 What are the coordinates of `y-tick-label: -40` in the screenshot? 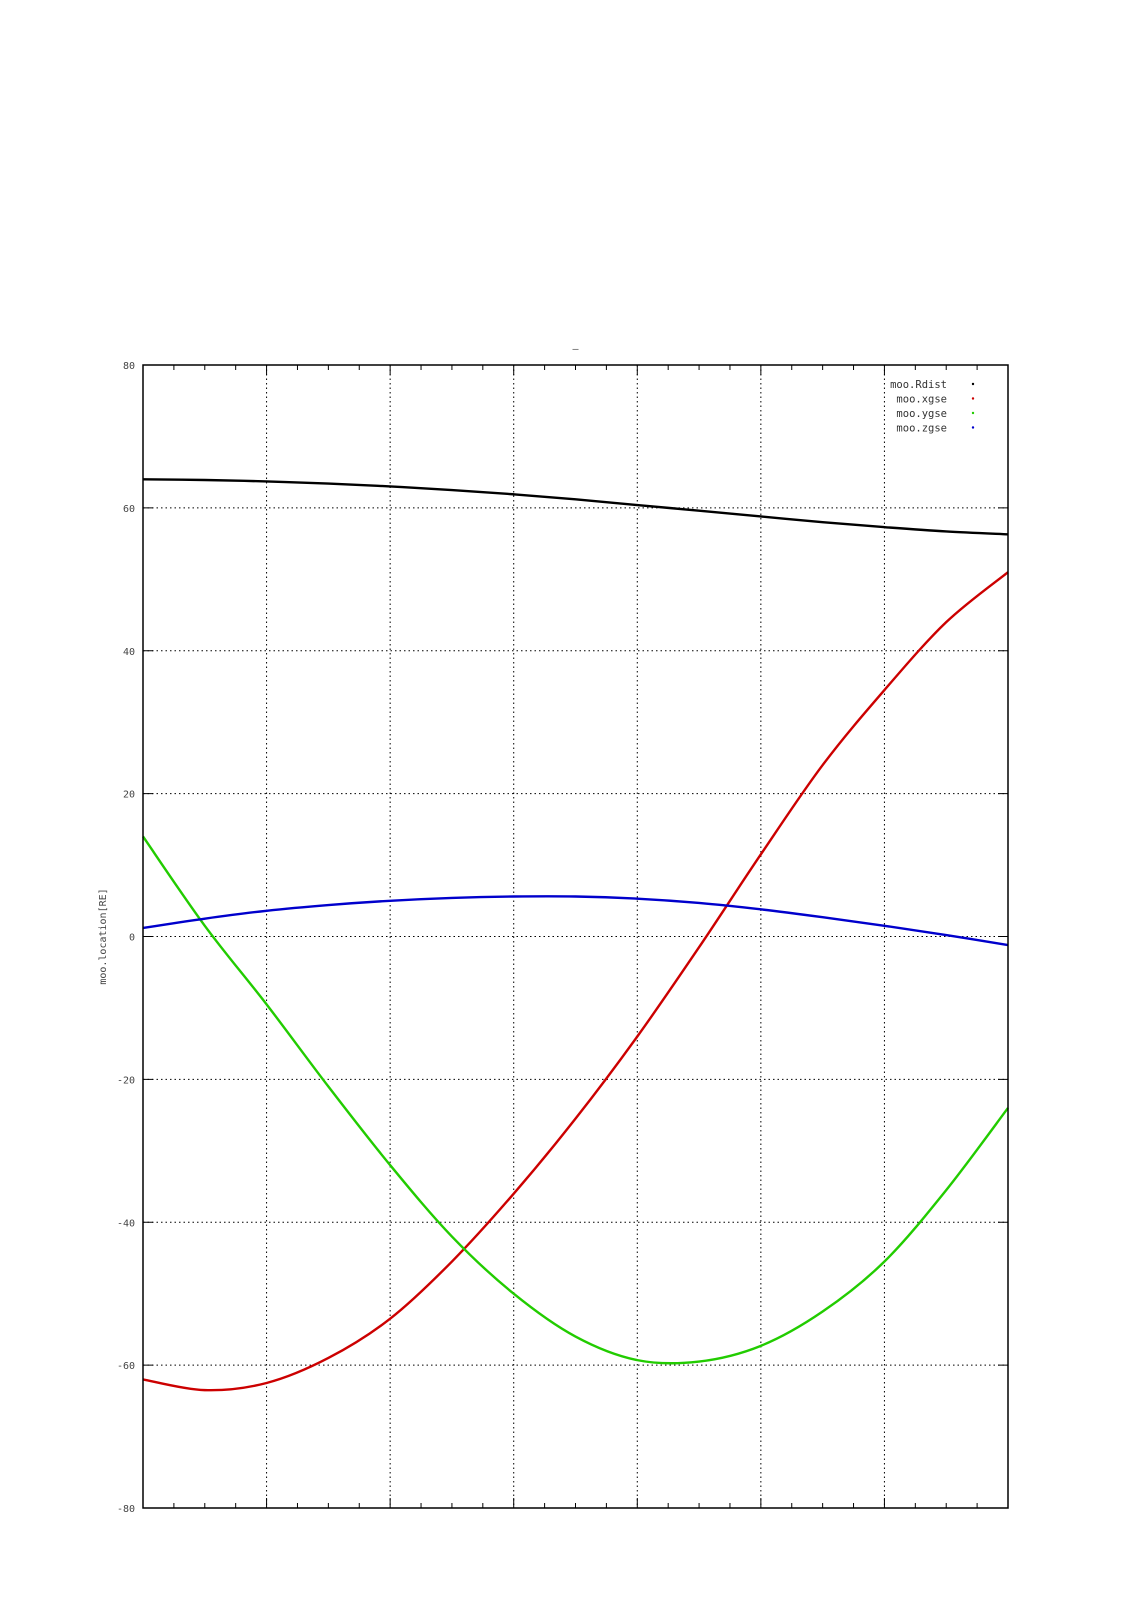 It's located at (126, 1223).